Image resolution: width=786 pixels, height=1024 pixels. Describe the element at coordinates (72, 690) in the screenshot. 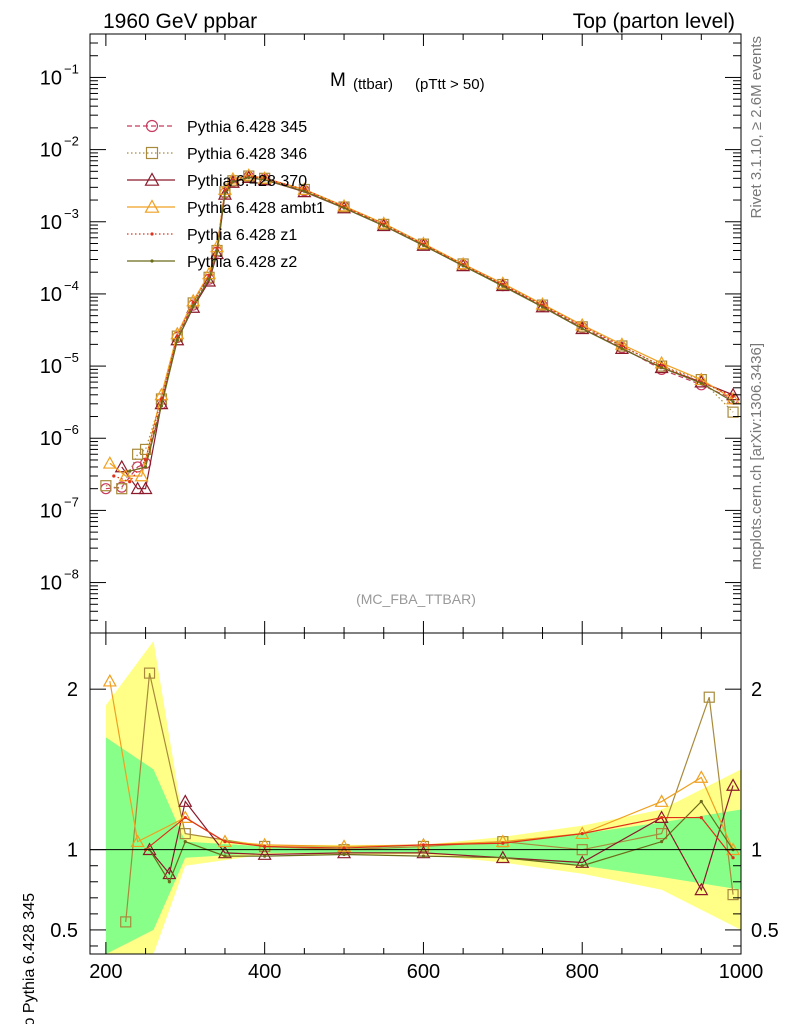

I see `ratio-ytick-label-left: 2` at that location.